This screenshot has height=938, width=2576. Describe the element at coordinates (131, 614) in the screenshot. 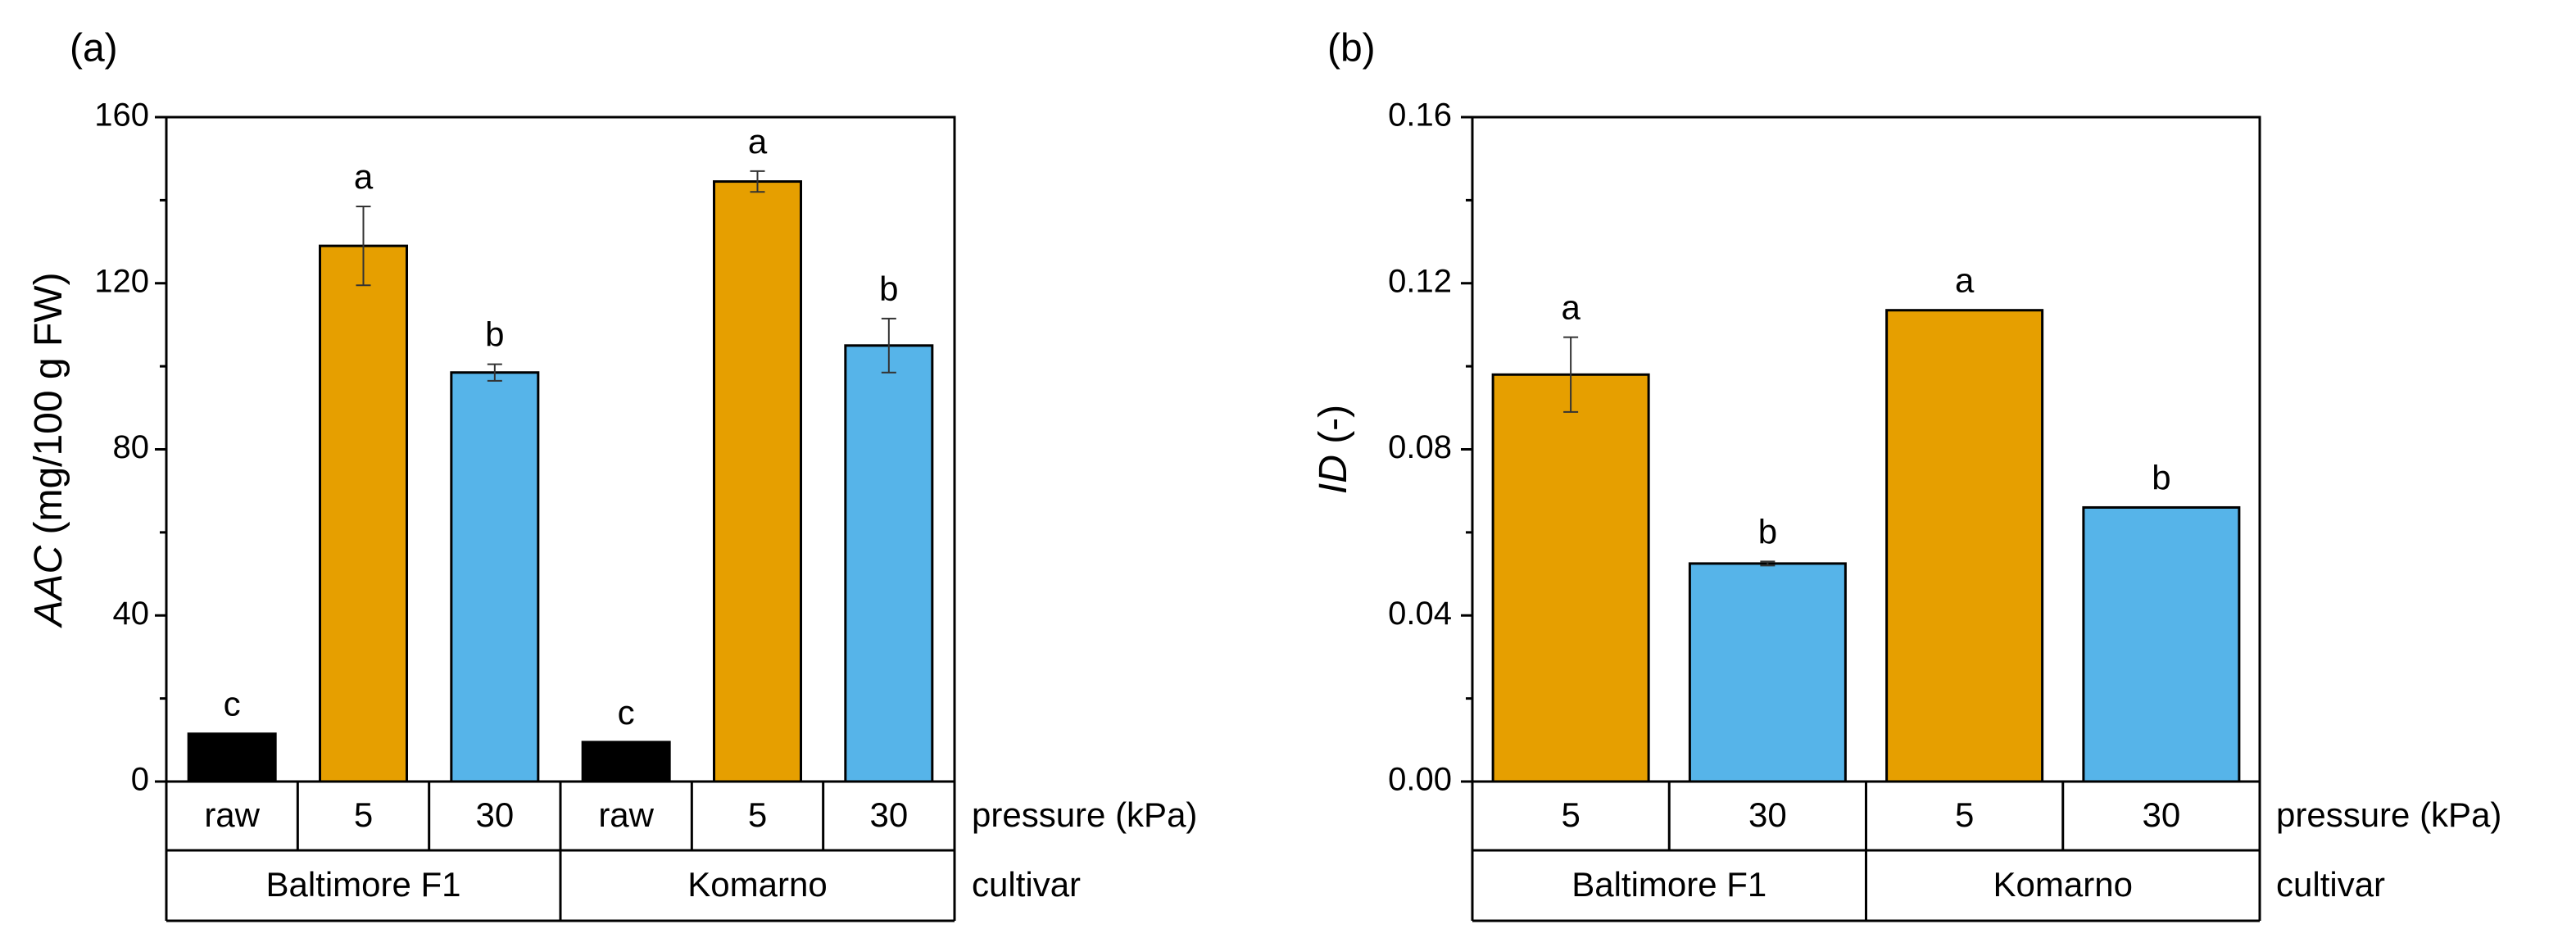

I see `y-tick-label: 40` at that location.